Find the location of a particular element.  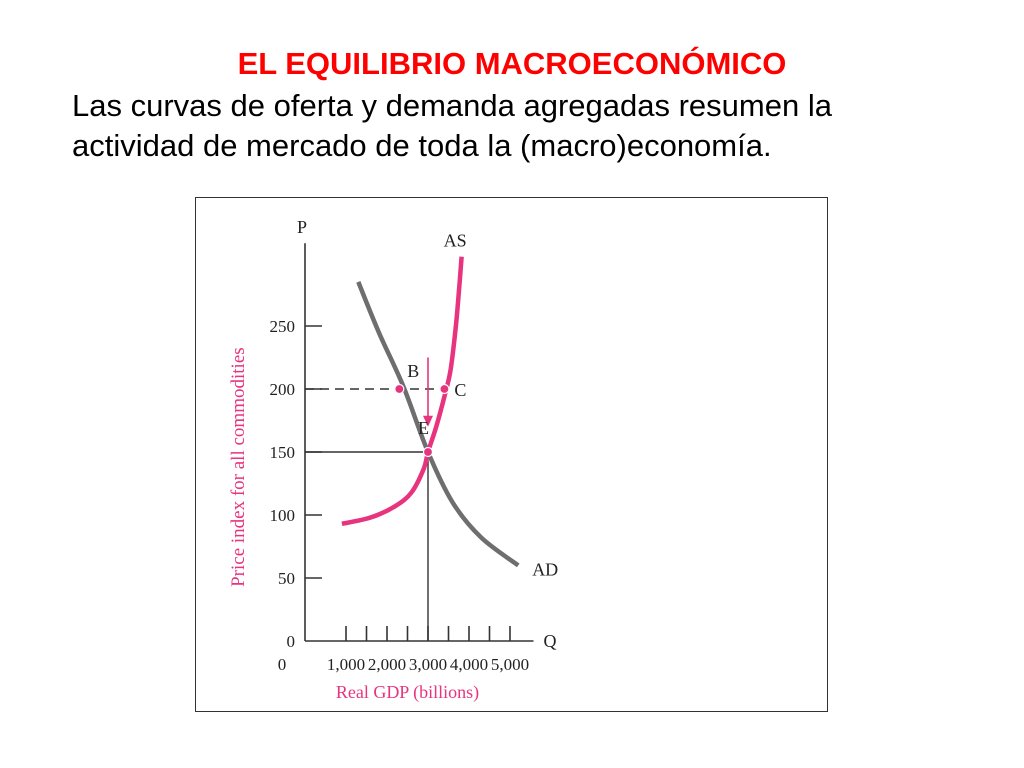

curve-label-as: AS is located at coordinates (455, 241).